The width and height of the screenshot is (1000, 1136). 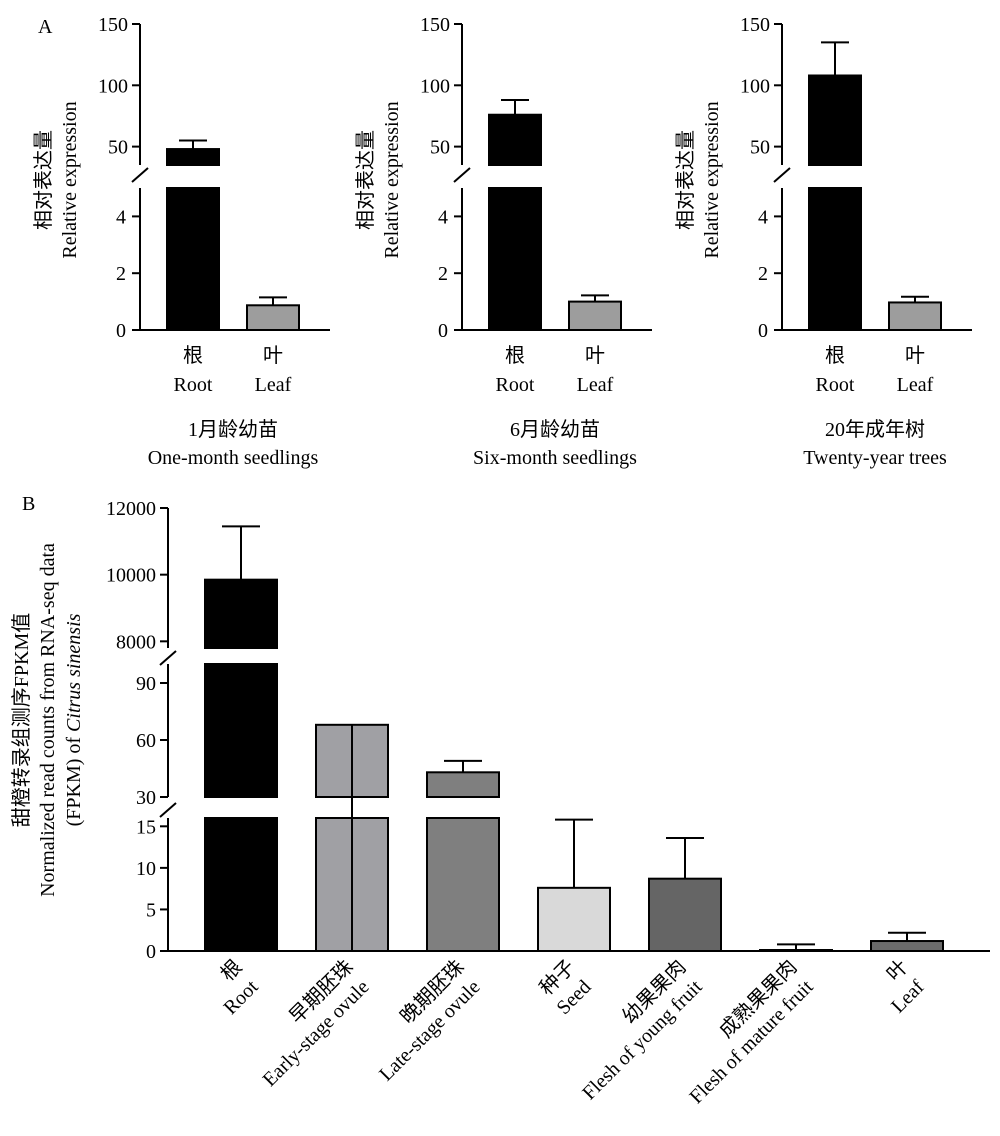 What do you see at coordinates (45, 27) in the screenshot?
I see `panel-a-label: A` at bounding box center [45, 27].